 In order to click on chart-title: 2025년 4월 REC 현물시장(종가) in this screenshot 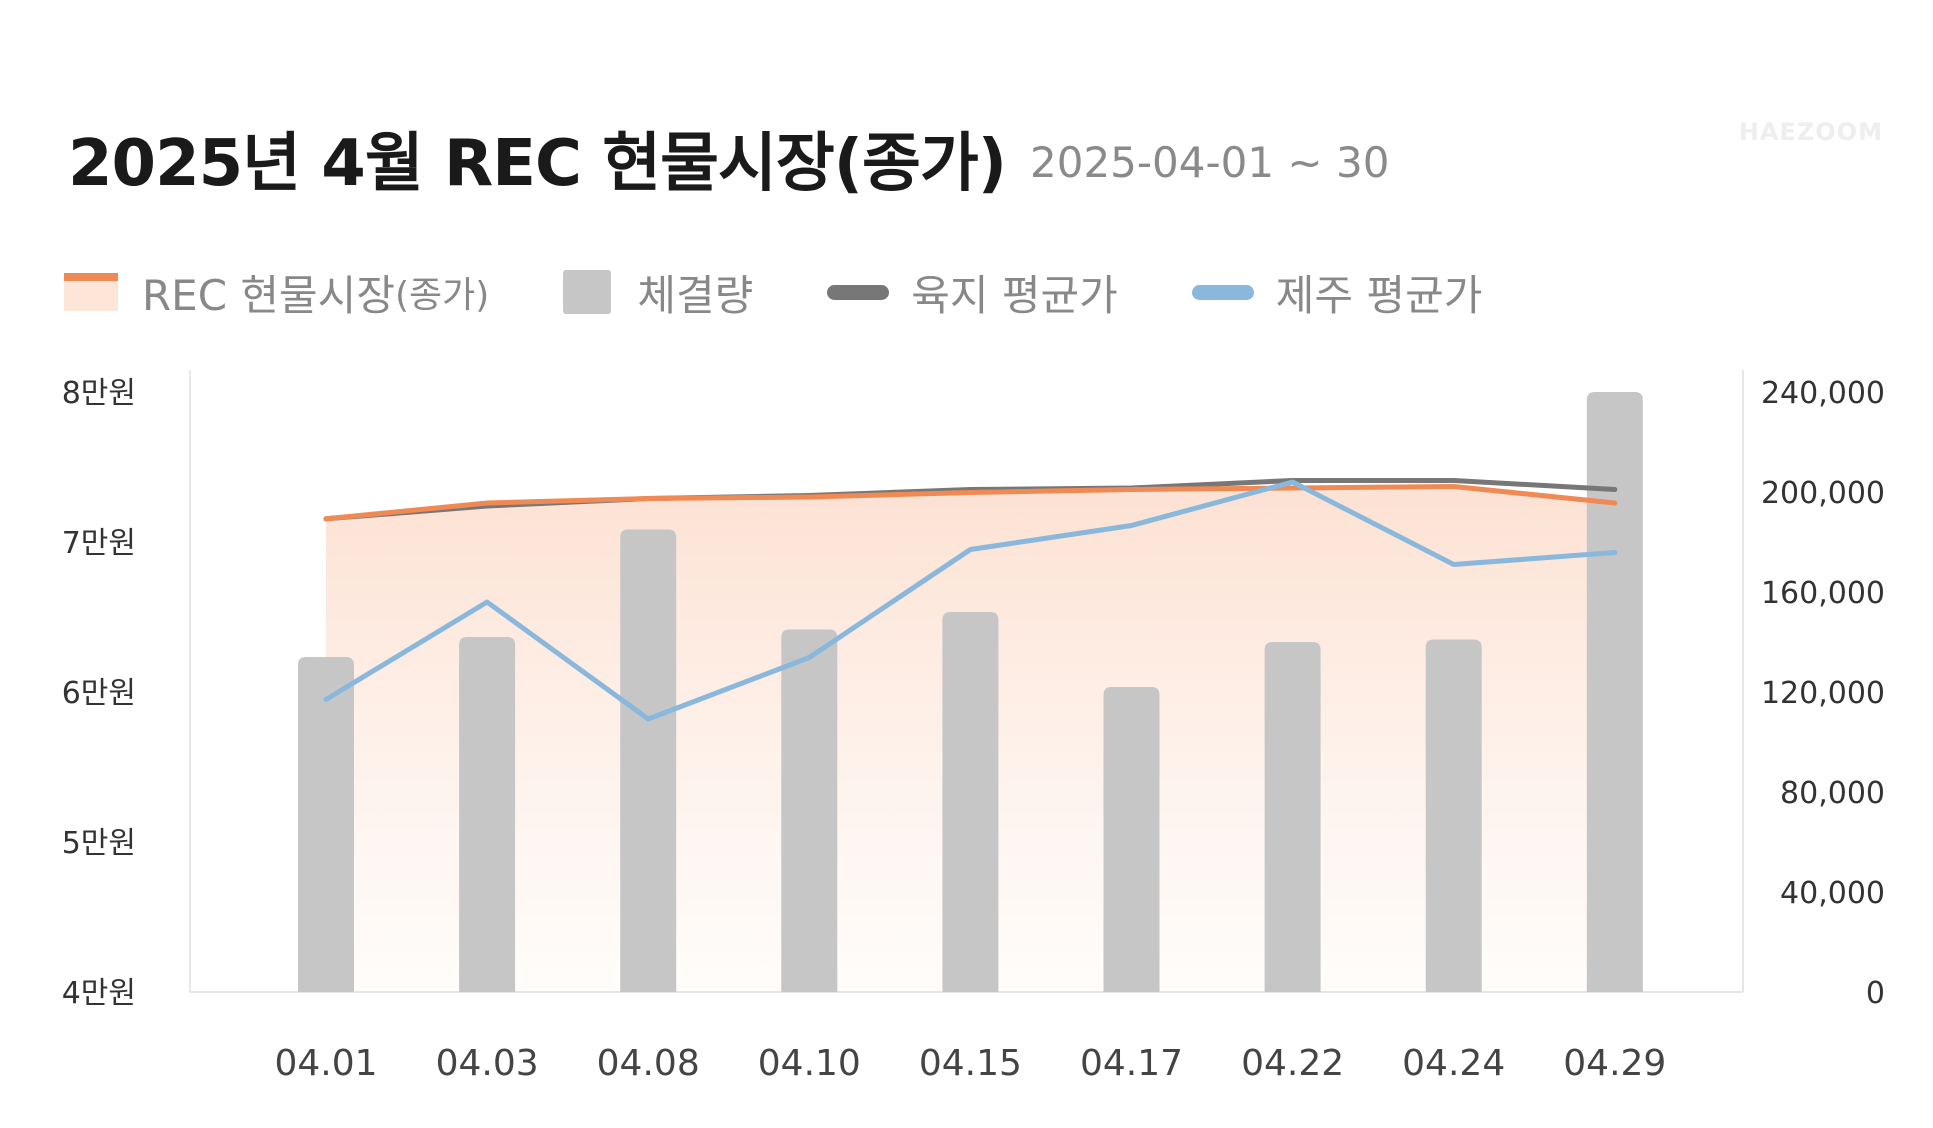, I will do `click(537, 164)`.